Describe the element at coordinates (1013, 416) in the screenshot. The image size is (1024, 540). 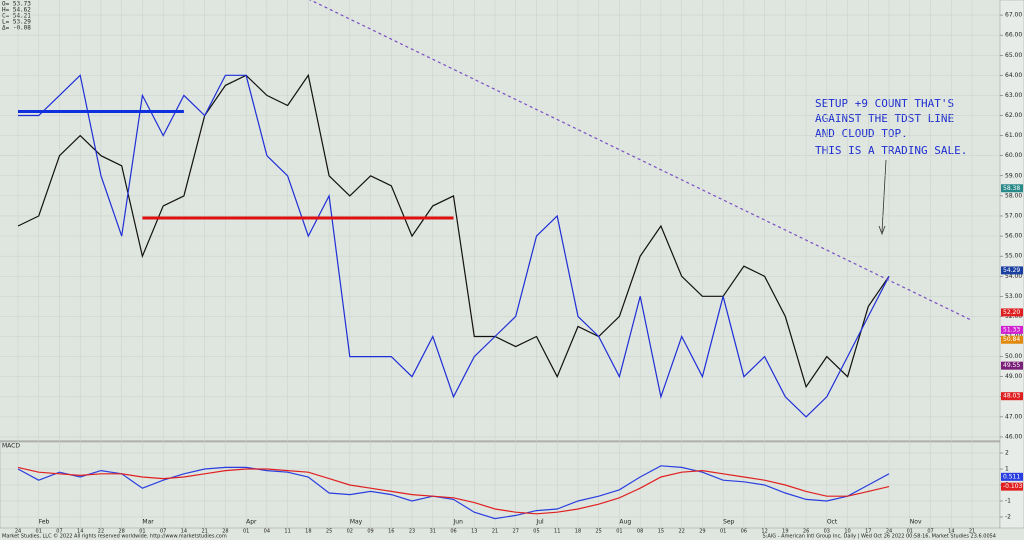
I see `y-tick-label: 47.00` at that location.